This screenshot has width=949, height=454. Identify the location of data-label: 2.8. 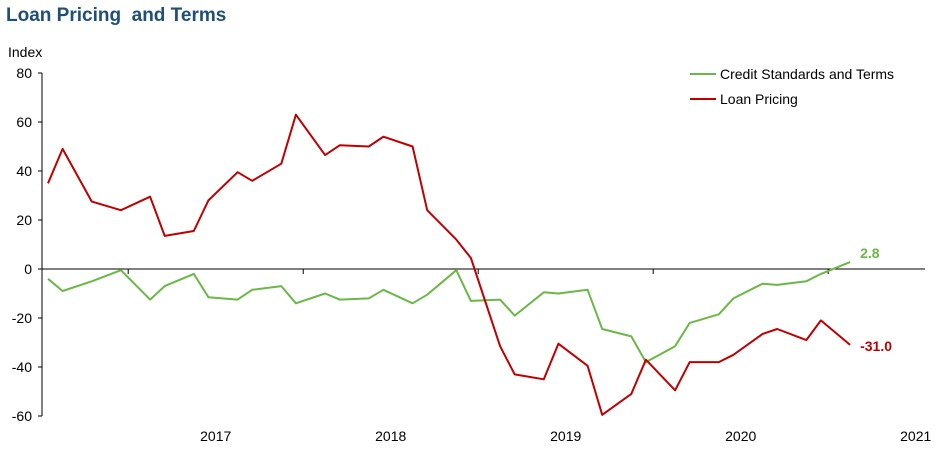
(870, 253).